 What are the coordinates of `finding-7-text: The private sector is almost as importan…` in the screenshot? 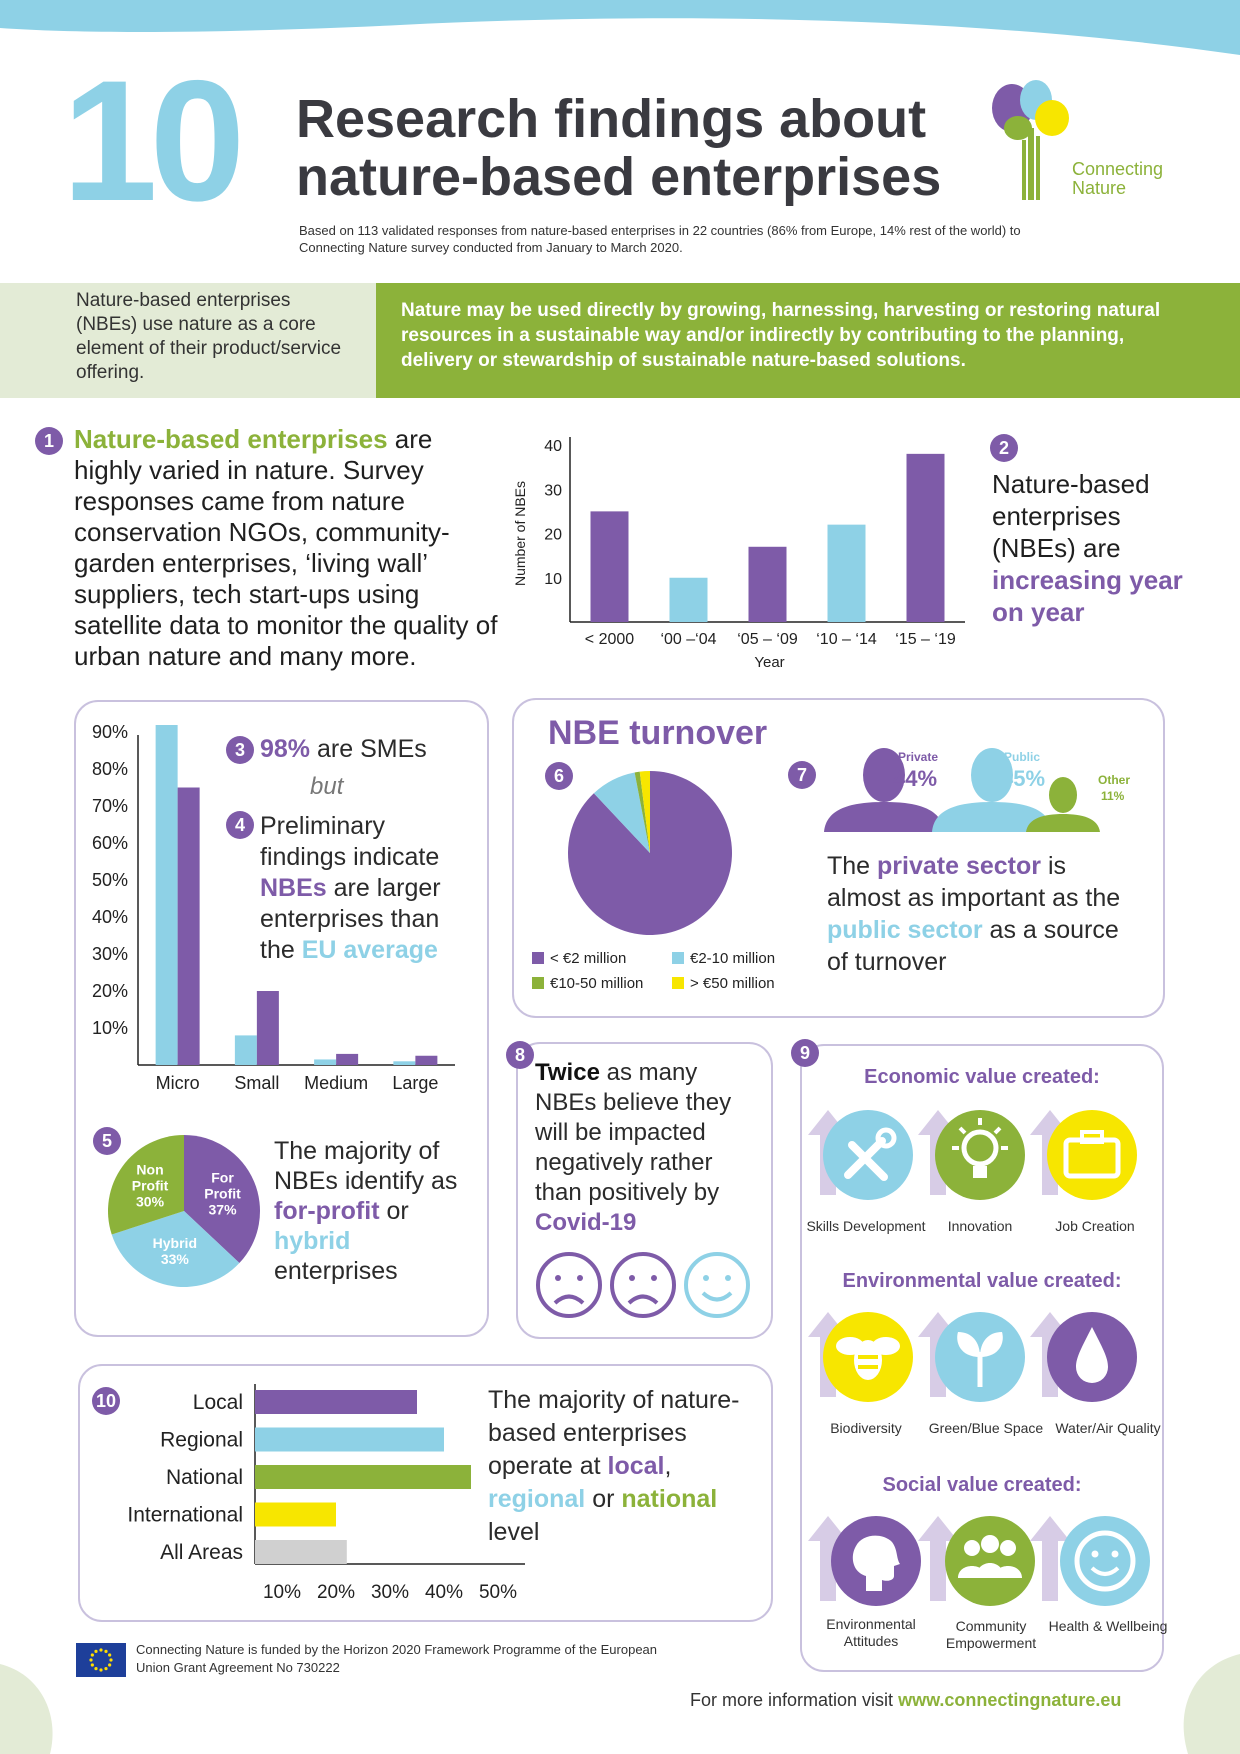 It's located at (982, 914).